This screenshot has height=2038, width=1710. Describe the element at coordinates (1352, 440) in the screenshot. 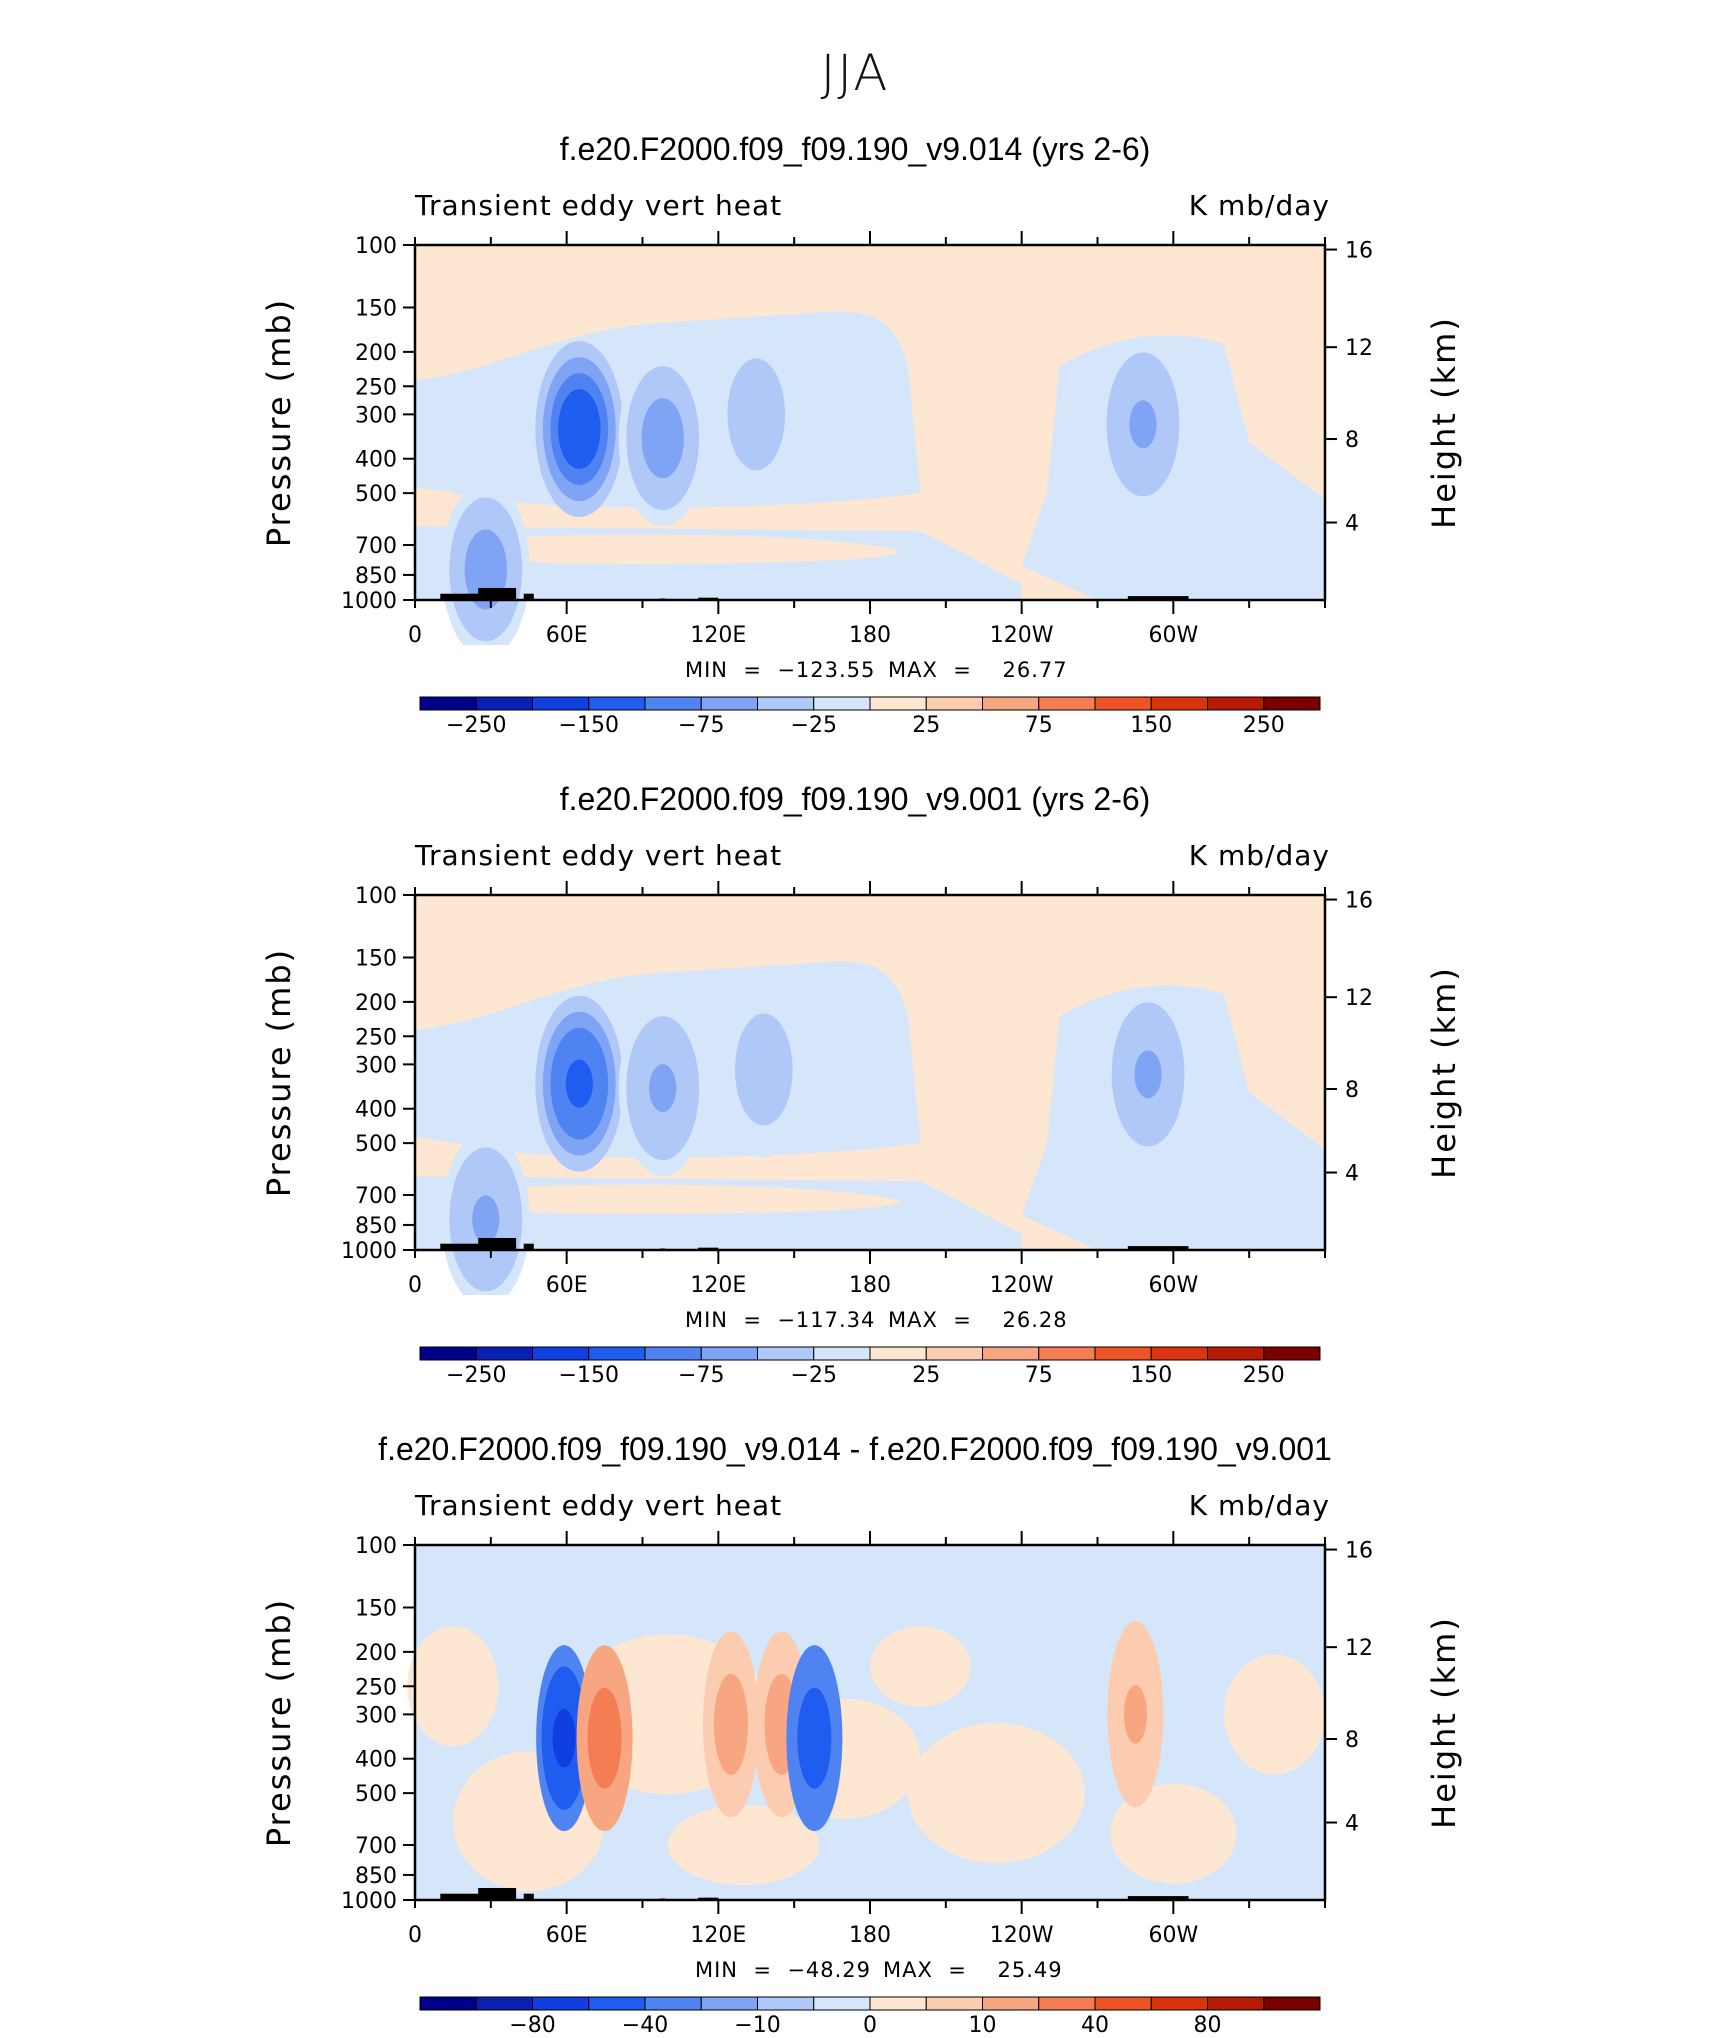

I see `y2-tick-label: 8` at that location.